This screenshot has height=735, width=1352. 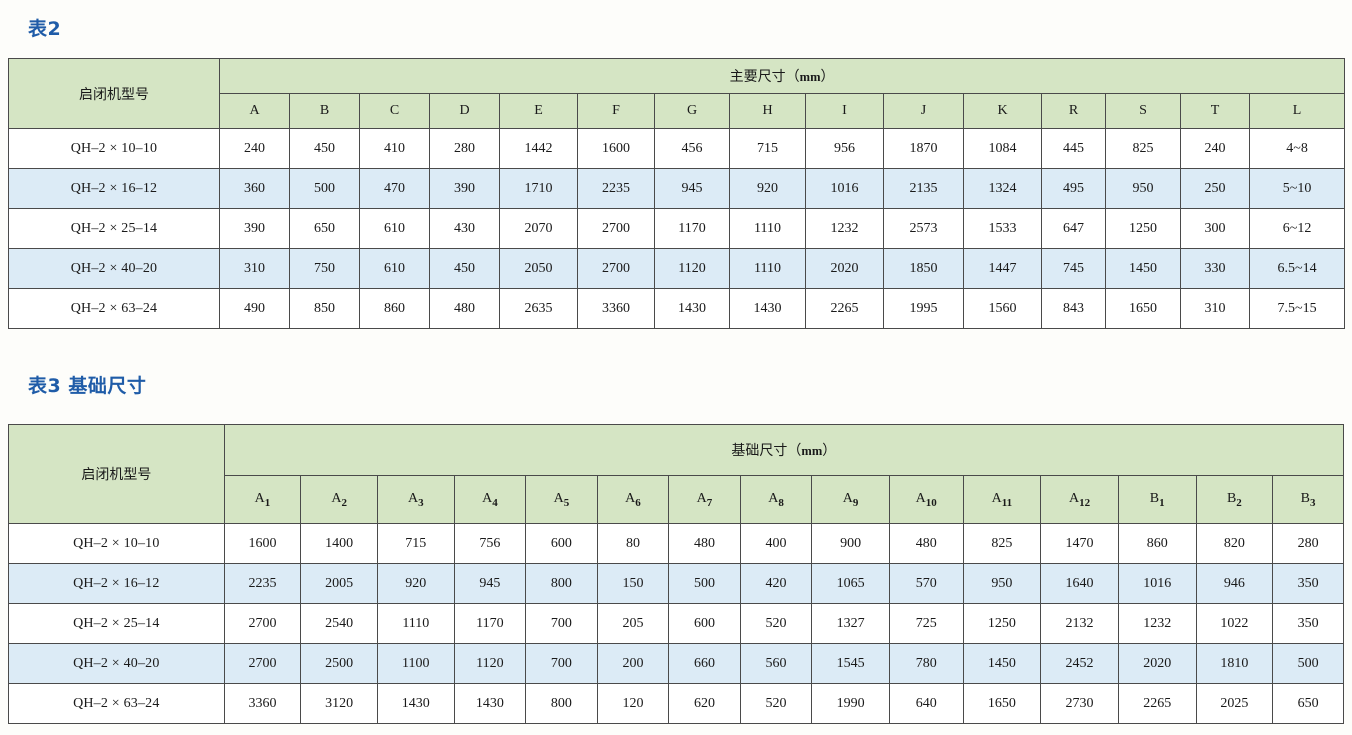 What do you see at coordinates (1007, 502) in the screenshot?
I see `col-sub: 11` at bounding box center [1007, 502].